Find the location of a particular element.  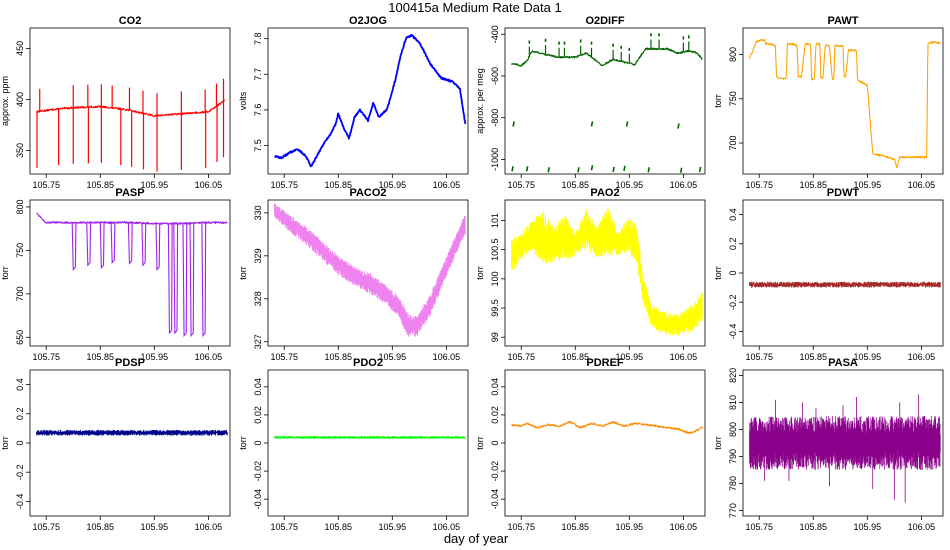

panel-title-pdwt: PDWT is located at coordinates (843, 193).